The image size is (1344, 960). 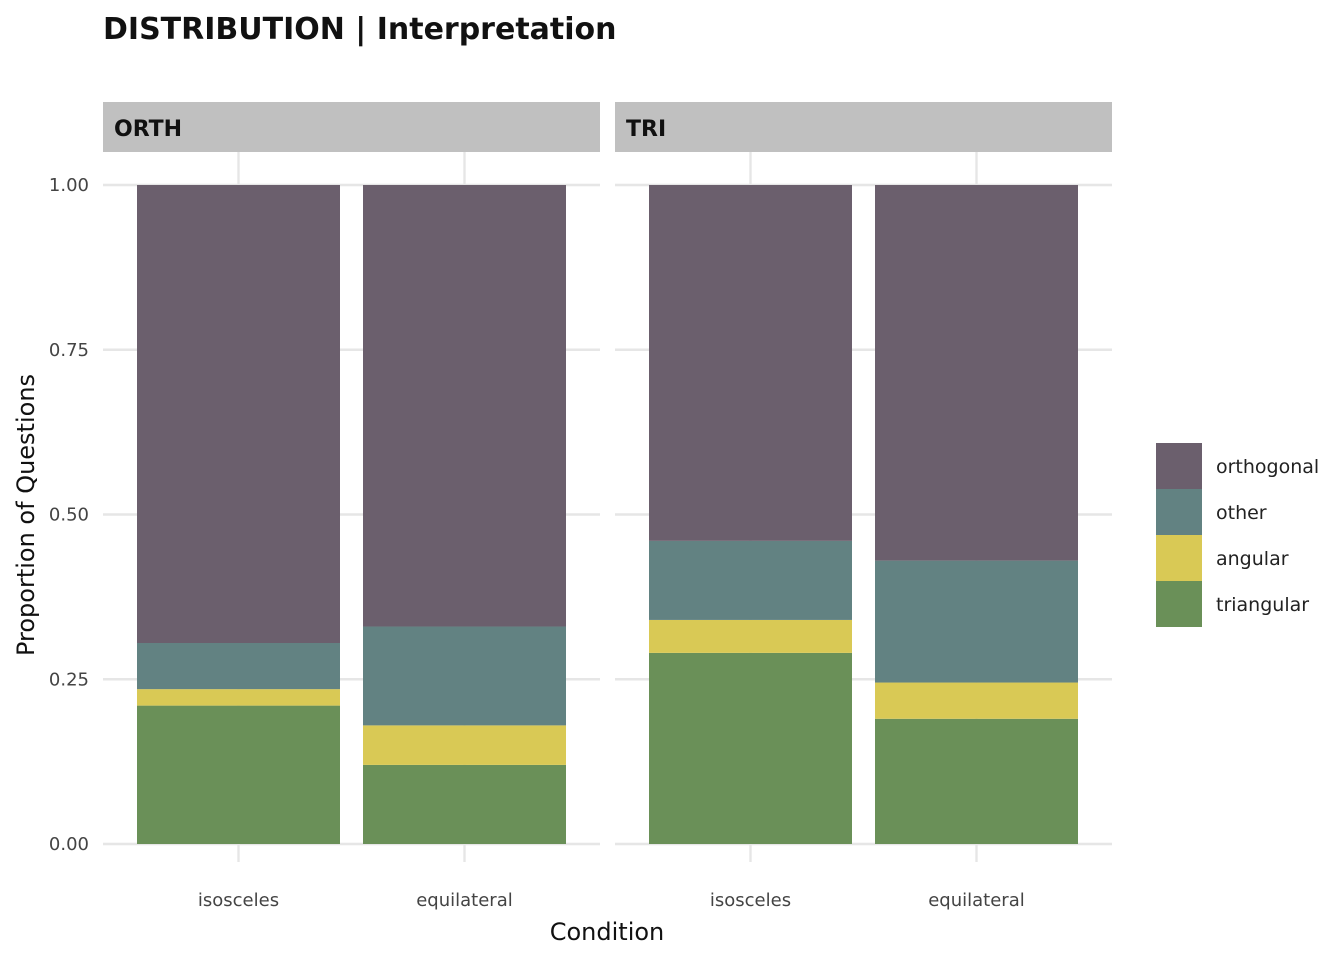 What do you see at coordinates (607, 932) in the screenshot?
I see `x-axis-title: Condition` at bounding box center [607, 932].